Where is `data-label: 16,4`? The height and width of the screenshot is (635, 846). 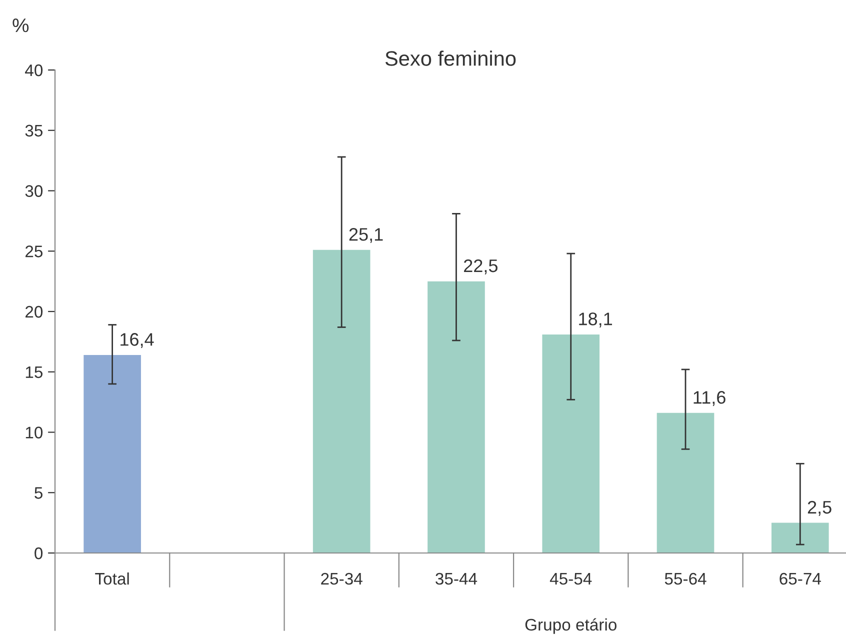 data-label: 16,4 is located at coordinates (137, 340).